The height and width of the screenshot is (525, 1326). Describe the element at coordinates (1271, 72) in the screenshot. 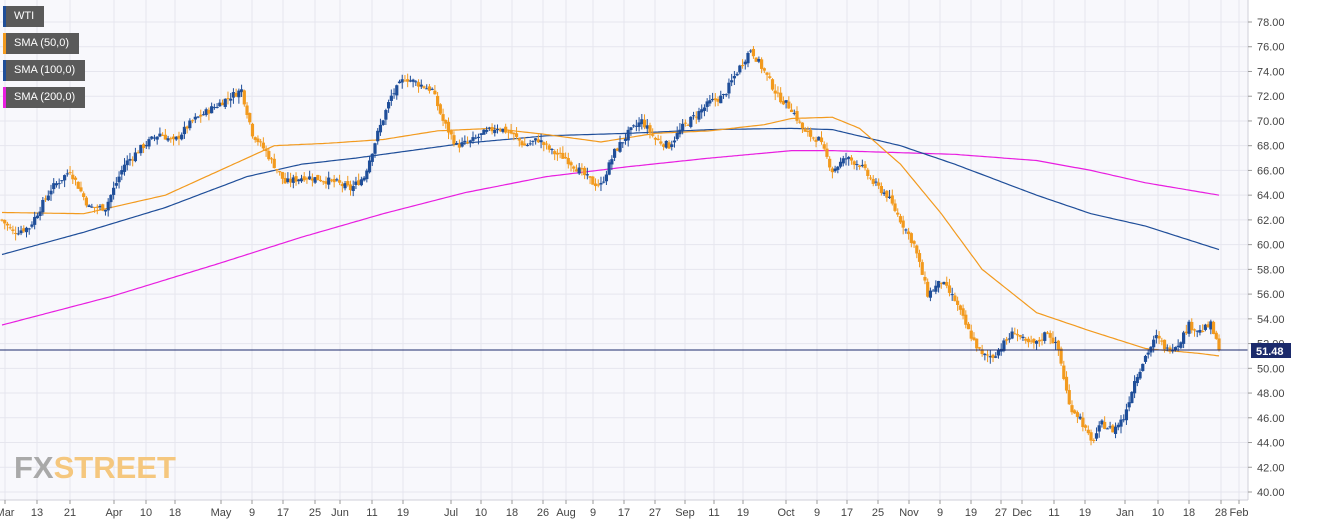

I see `y-tick-label: 74.00` at that location.